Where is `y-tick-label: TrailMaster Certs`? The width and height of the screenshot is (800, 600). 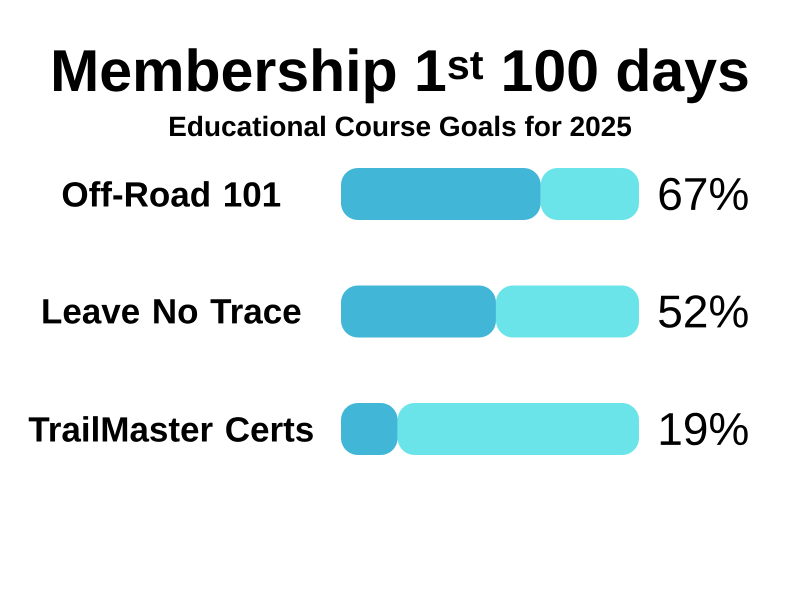
y-tick-label: TrailMaster Certs is located at coordinates (170, 429).